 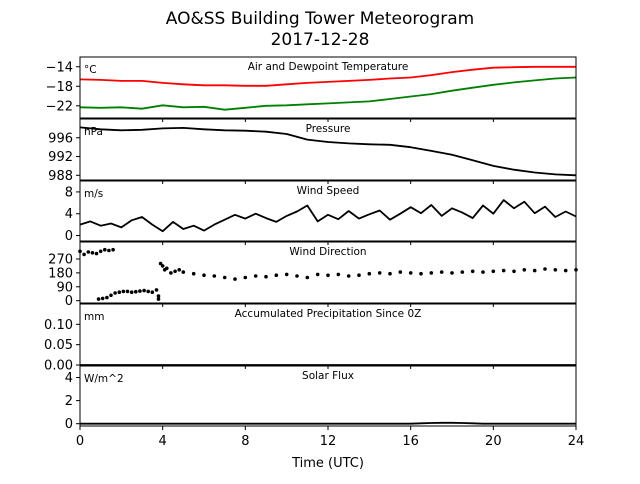 I want to click on x-tick-label: 0, so click(x=80, y=441).